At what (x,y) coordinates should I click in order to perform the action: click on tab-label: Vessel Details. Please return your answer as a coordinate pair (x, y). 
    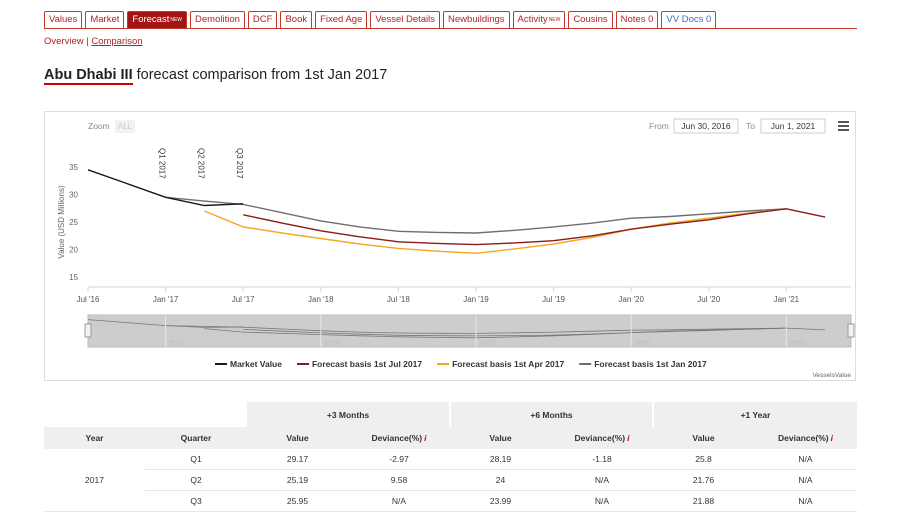
    Looking at the image, I should click on (405, 19).